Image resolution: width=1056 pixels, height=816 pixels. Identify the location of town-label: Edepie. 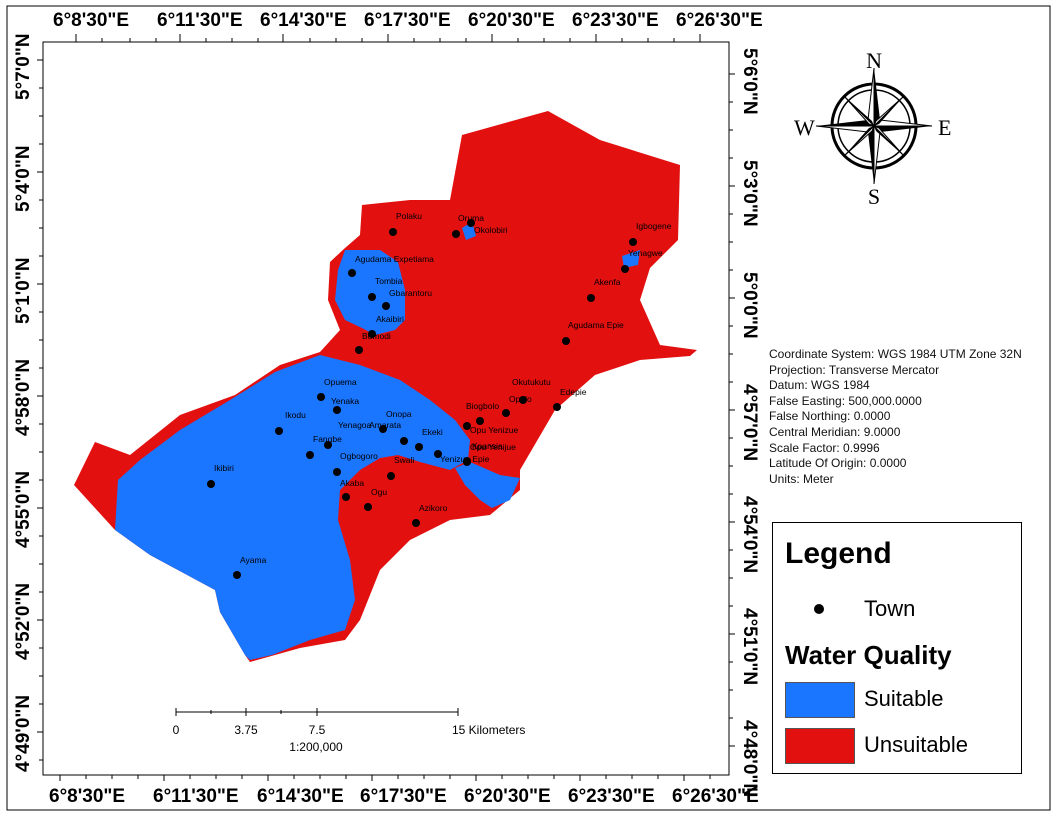
(573, 392).